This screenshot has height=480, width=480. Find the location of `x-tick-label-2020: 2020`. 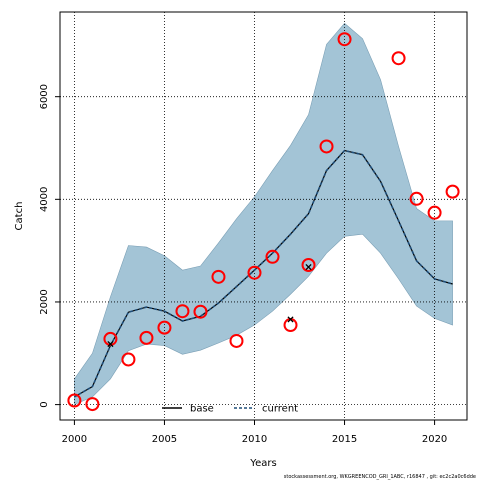

x-tick-label-2020: 2020 is located at coordinates (434, 439).